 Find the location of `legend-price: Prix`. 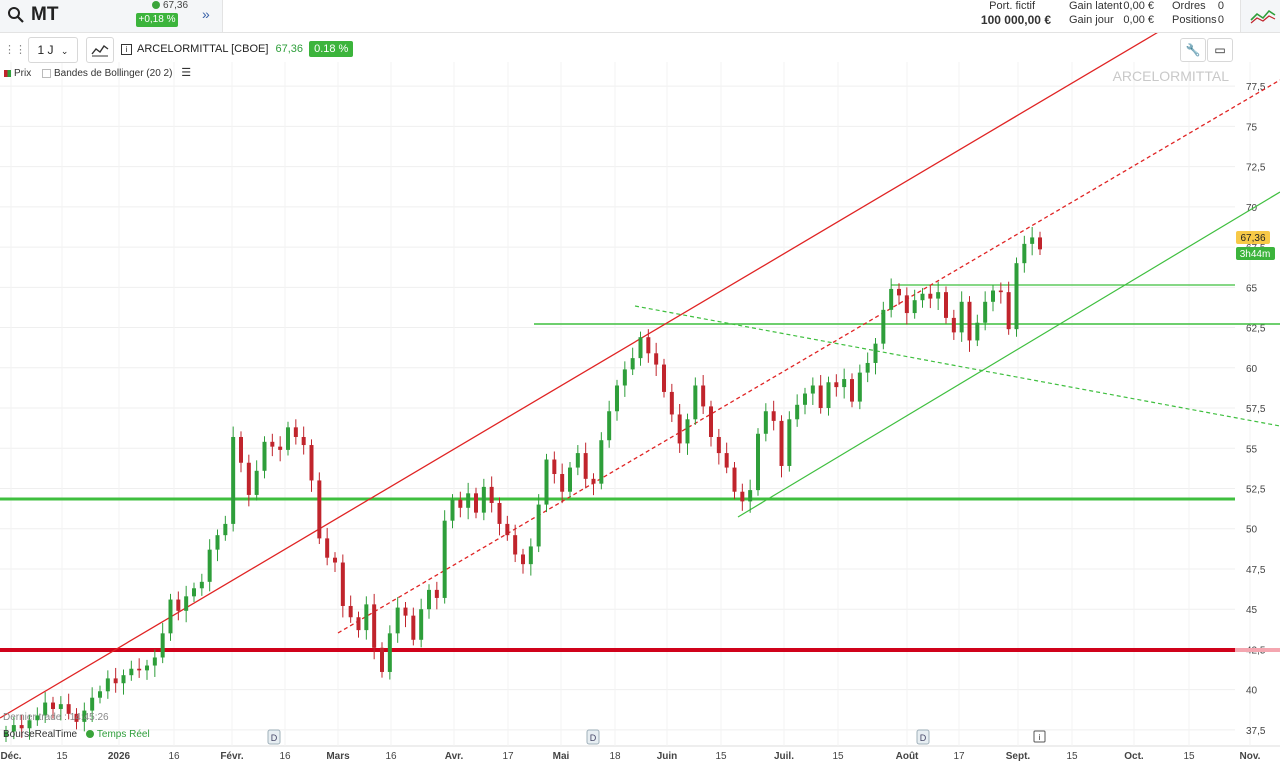

legend-price: Prix is located at coordinates (17, 73).